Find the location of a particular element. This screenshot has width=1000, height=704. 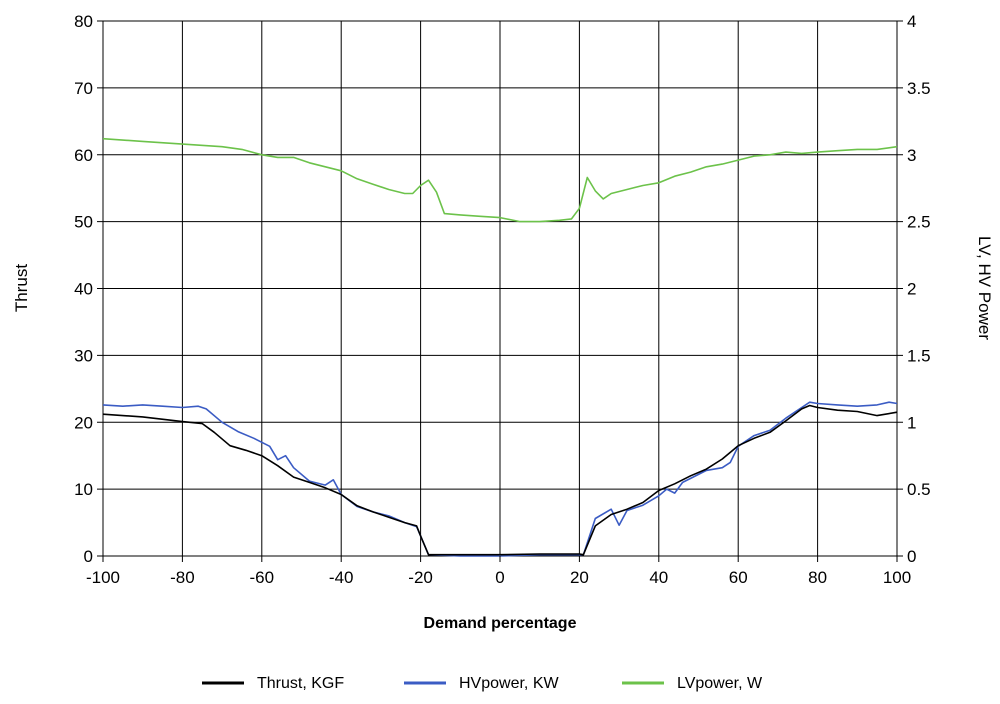

y-left-tick-label: 40 is located at coordinates (83, 289).